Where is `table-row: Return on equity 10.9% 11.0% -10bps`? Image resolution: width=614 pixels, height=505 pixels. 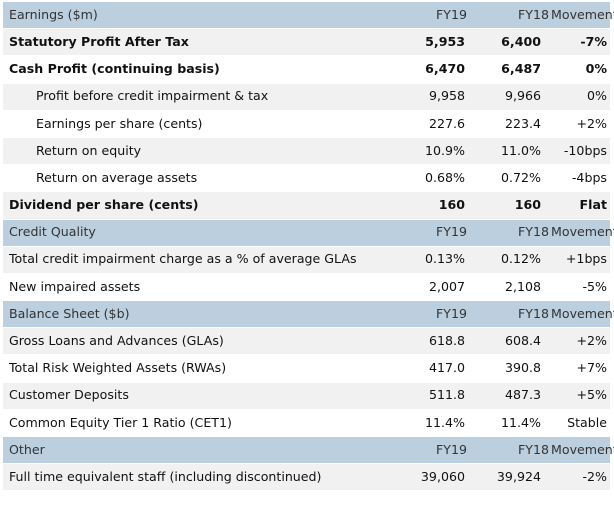 table-row: Return on equity 10.9% 11.0% -10bps is located at coordinates (306, 151).